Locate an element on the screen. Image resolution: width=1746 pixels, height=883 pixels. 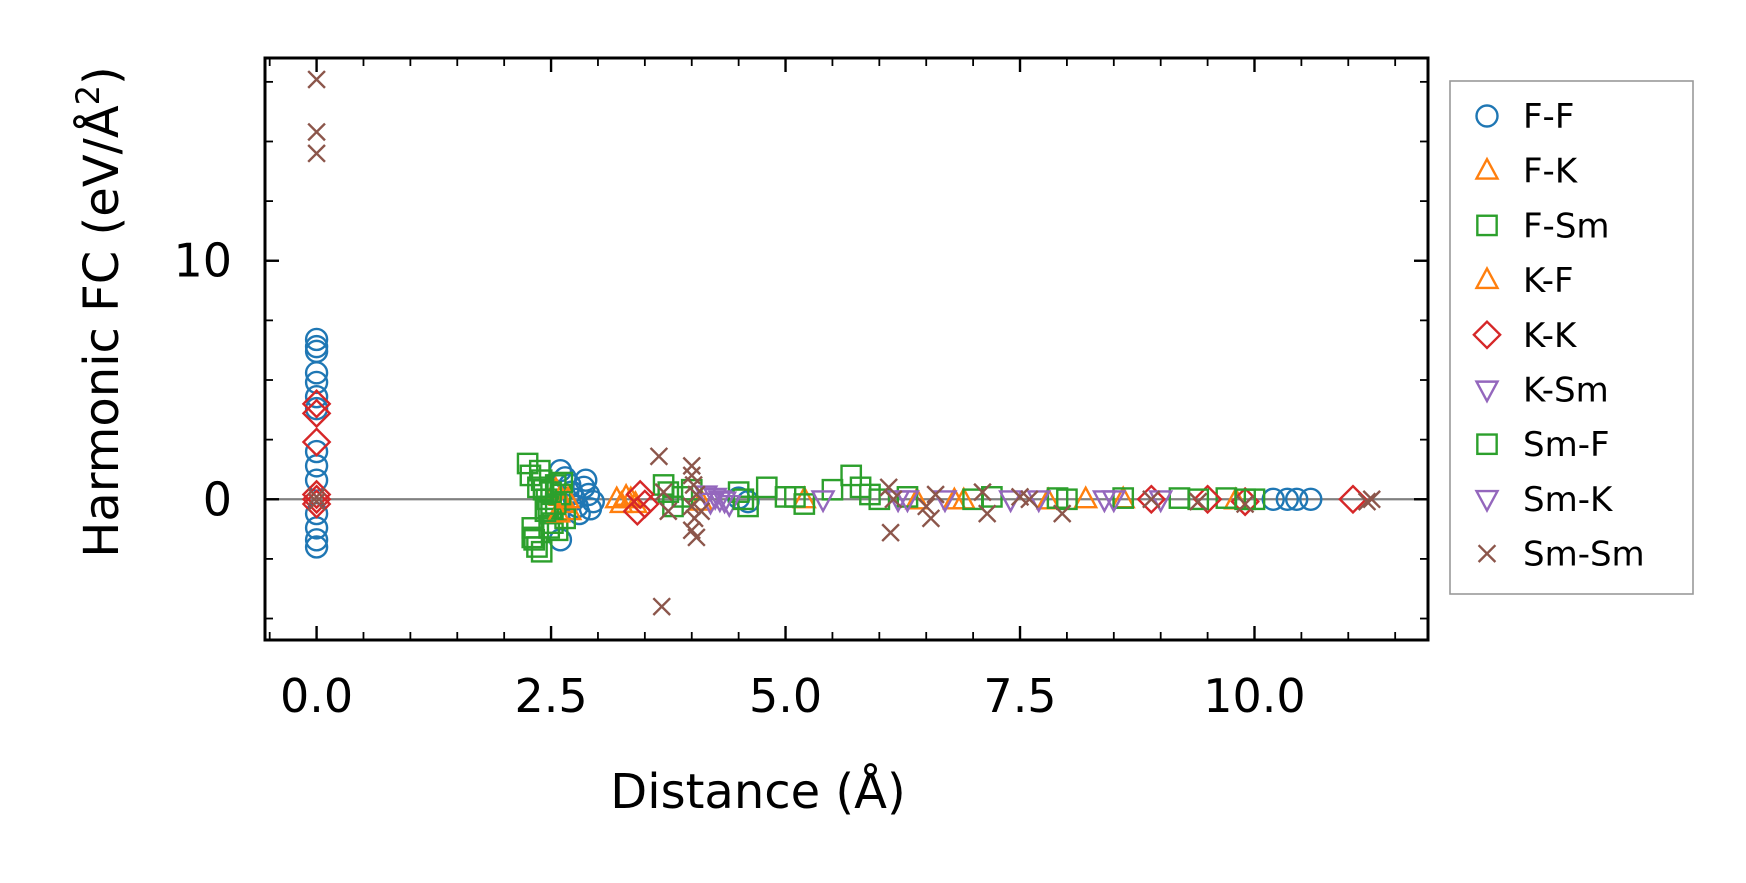
legend-label: F-K is located at coordinates (1551, 172).